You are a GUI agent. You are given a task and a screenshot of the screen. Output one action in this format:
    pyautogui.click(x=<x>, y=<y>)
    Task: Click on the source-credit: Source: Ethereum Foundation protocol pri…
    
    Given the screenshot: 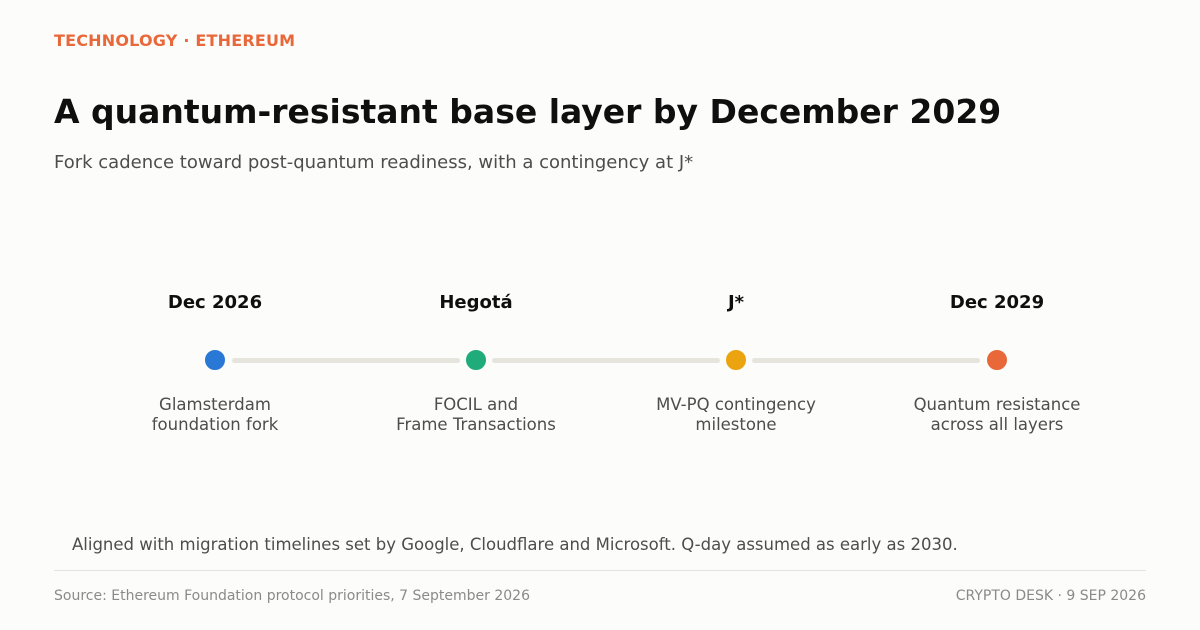 What is the action you would take?
    pyautogui.click(x=292, y=596)
    